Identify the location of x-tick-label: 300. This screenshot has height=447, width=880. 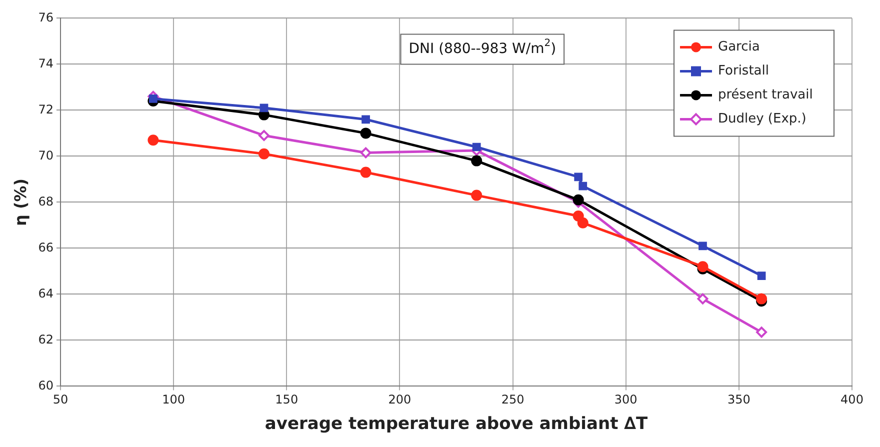
(626, 399).